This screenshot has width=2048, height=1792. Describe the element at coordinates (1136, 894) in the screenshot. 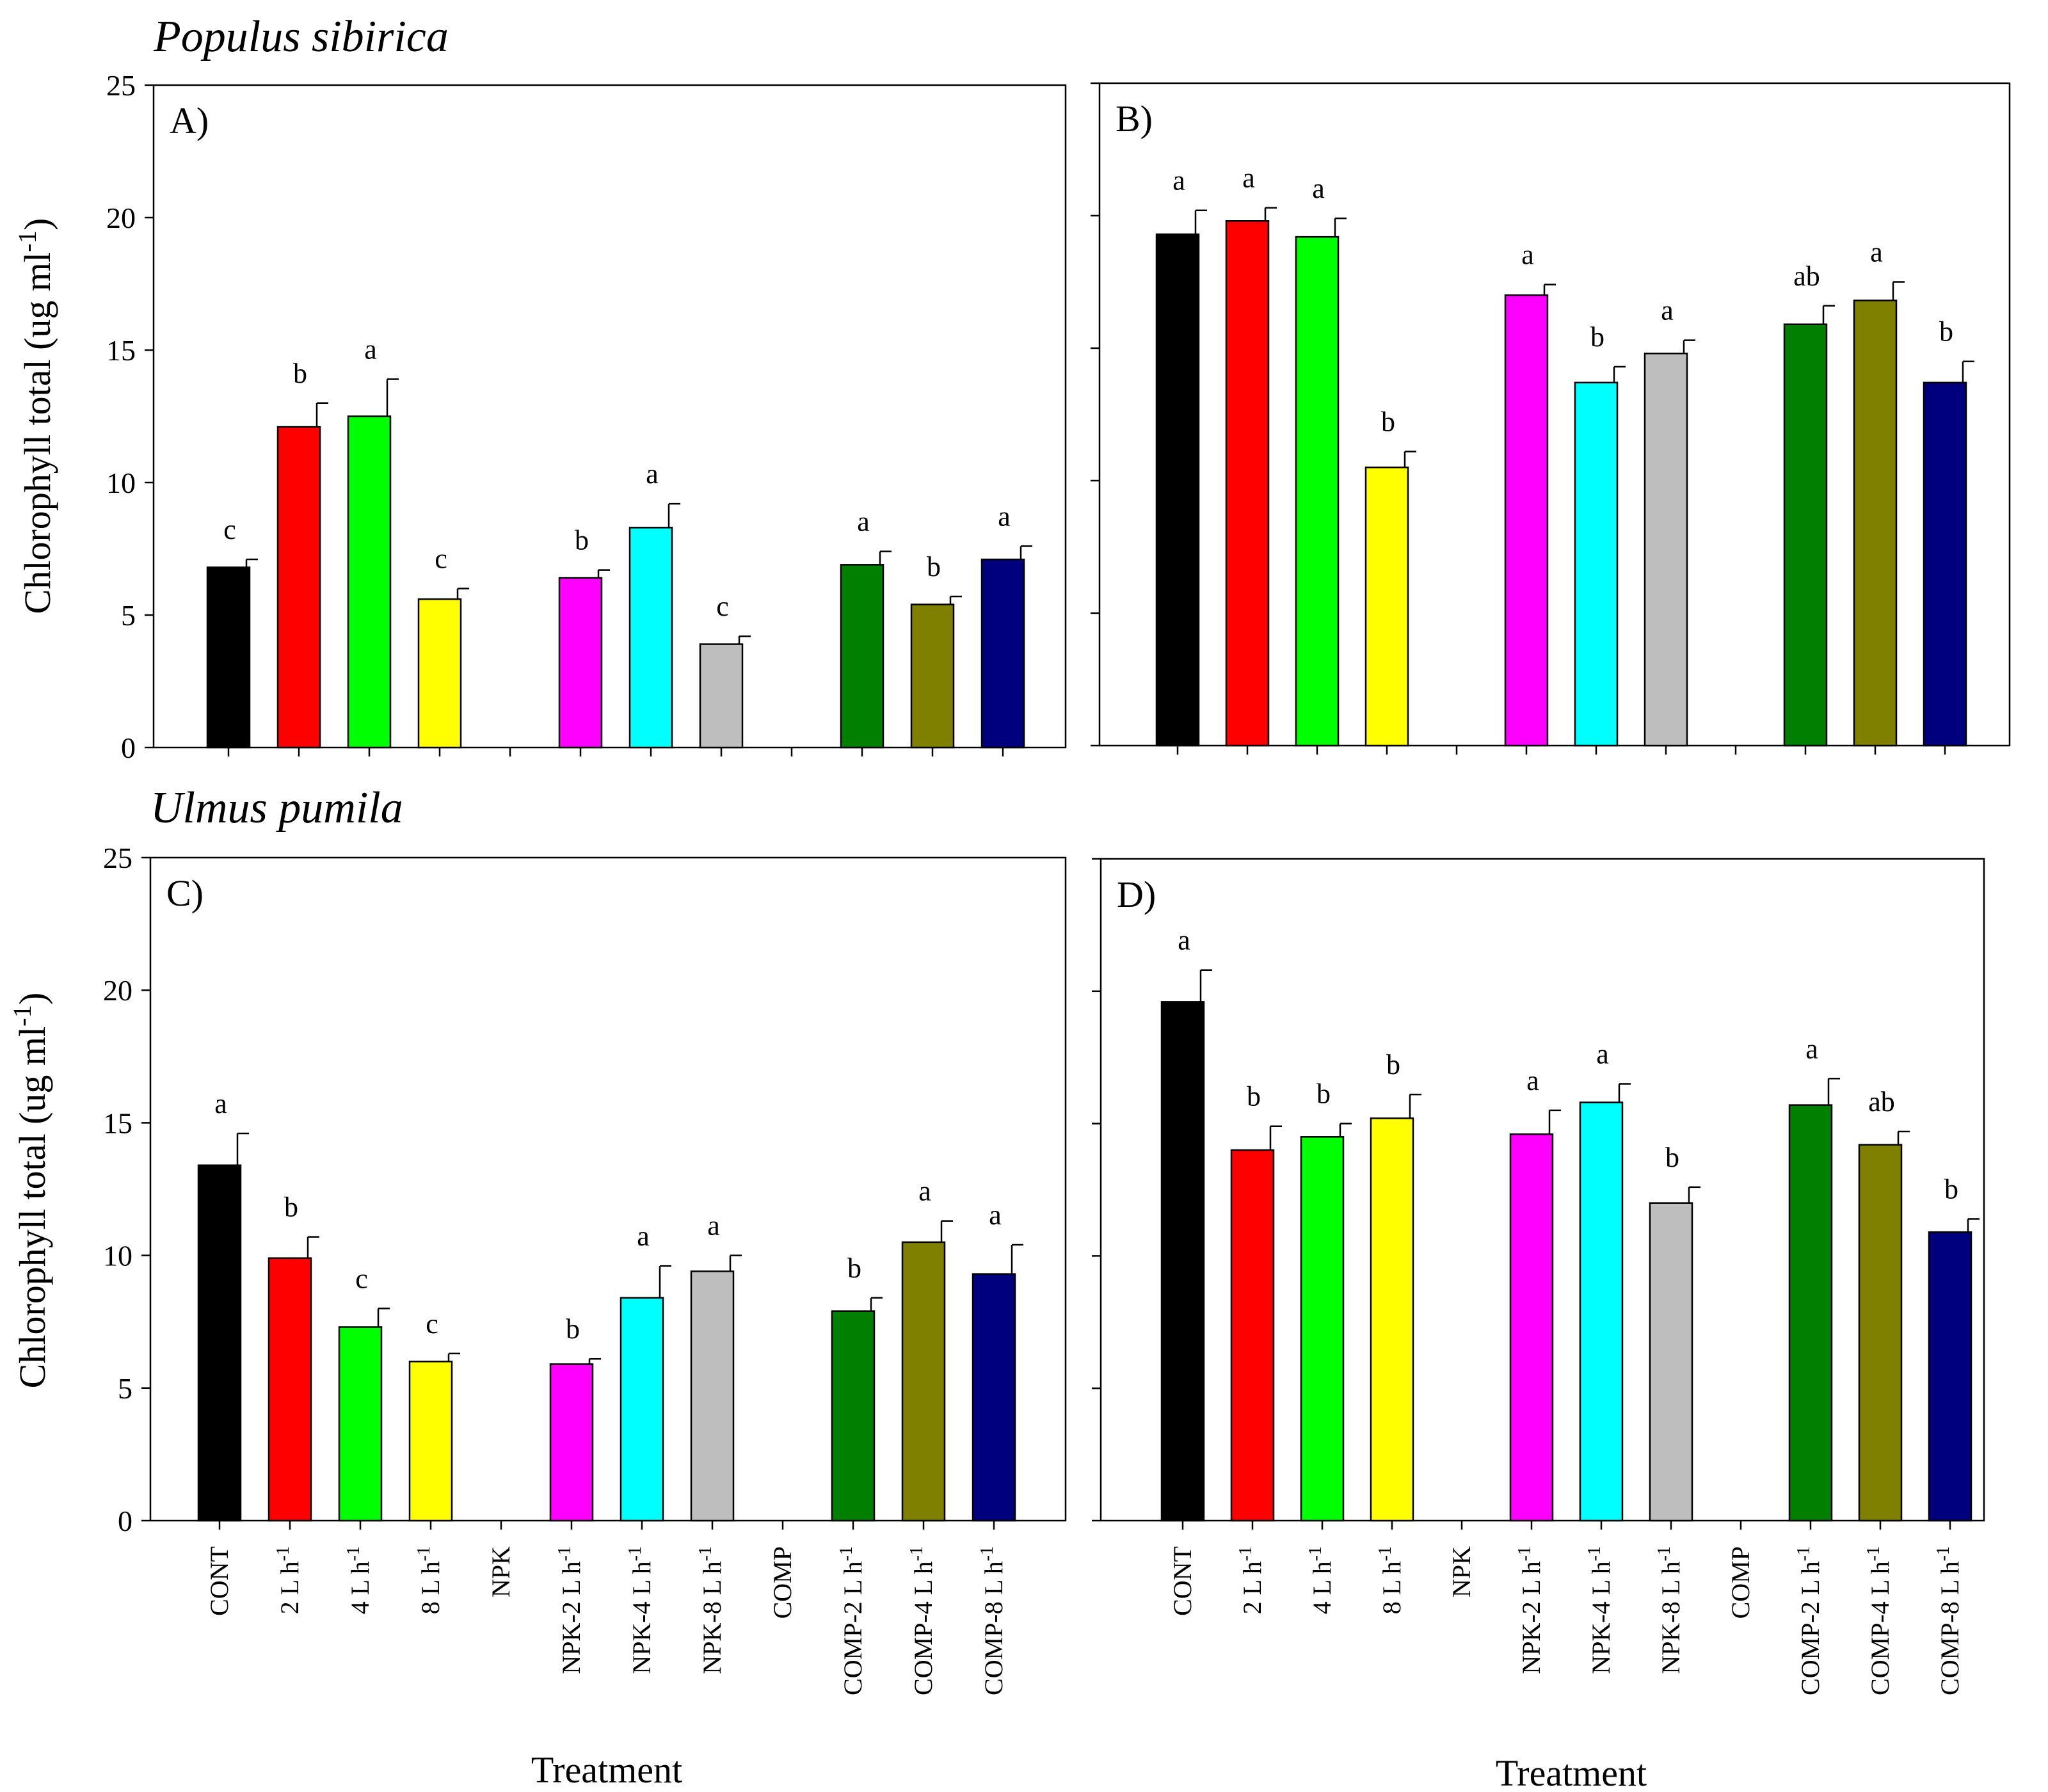

I see `panel-label: D)` at that location.